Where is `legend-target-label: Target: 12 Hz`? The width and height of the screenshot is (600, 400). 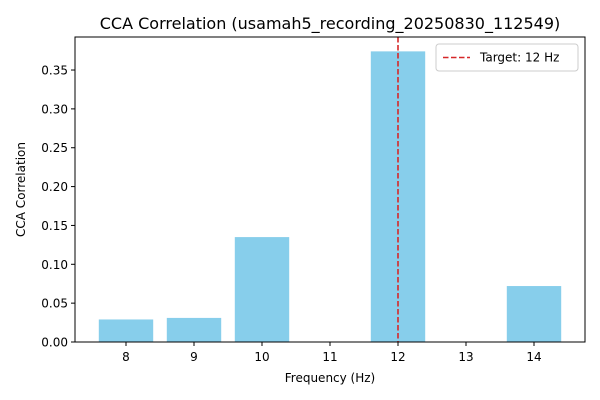
legend-target-label: Target: 12 Hz is located at coordinates (519, 58).